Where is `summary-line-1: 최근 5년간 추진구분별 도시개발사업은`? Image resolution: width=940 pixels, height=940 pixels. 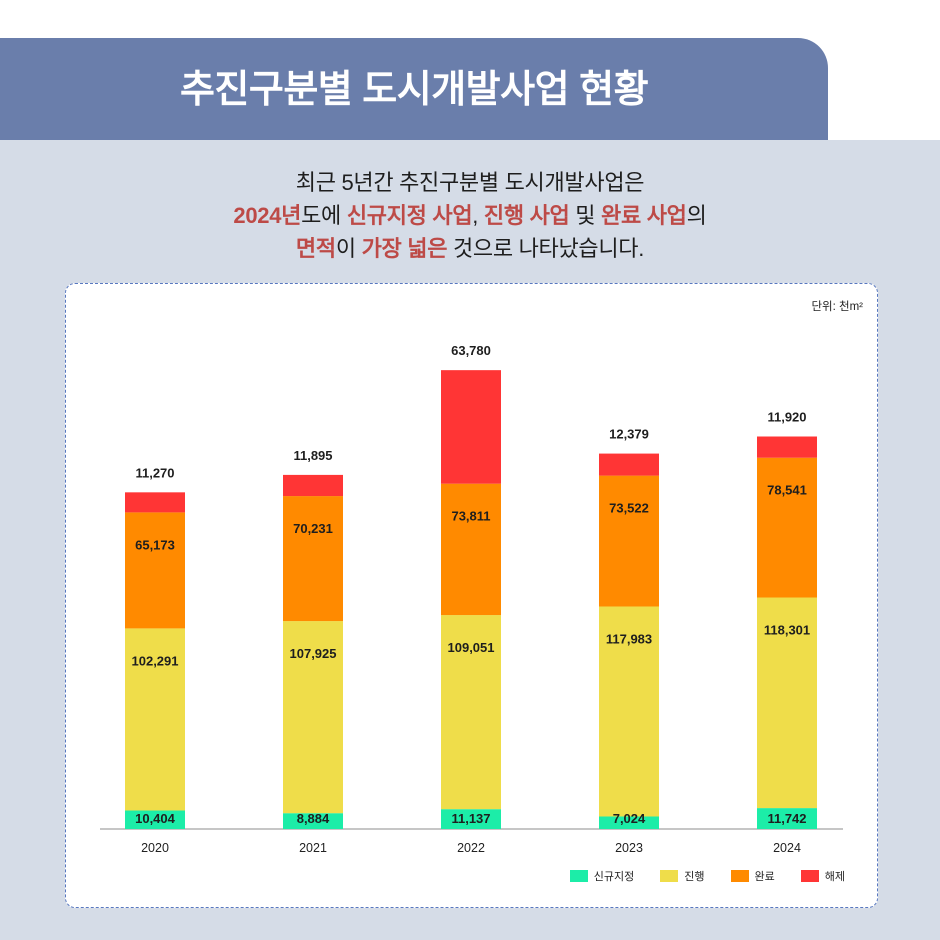 summary-line-1: 최근 5년간 추진구분별 도시개발사업은 is located at coordinates (470, 182).